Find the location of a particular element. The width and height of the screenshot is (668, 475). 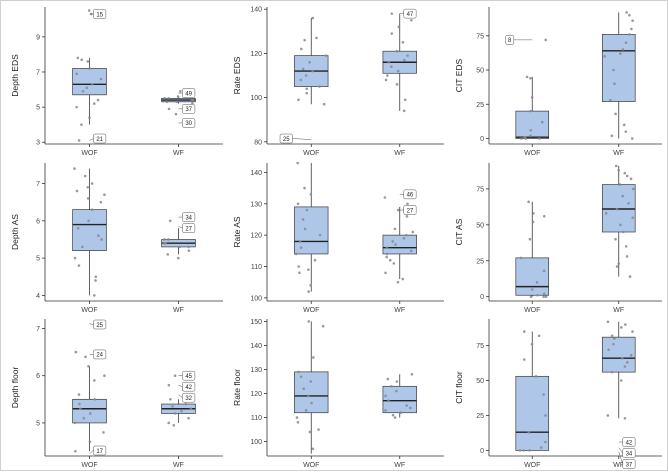

y-tick-label: 4 is located at coordinates (38, 296).